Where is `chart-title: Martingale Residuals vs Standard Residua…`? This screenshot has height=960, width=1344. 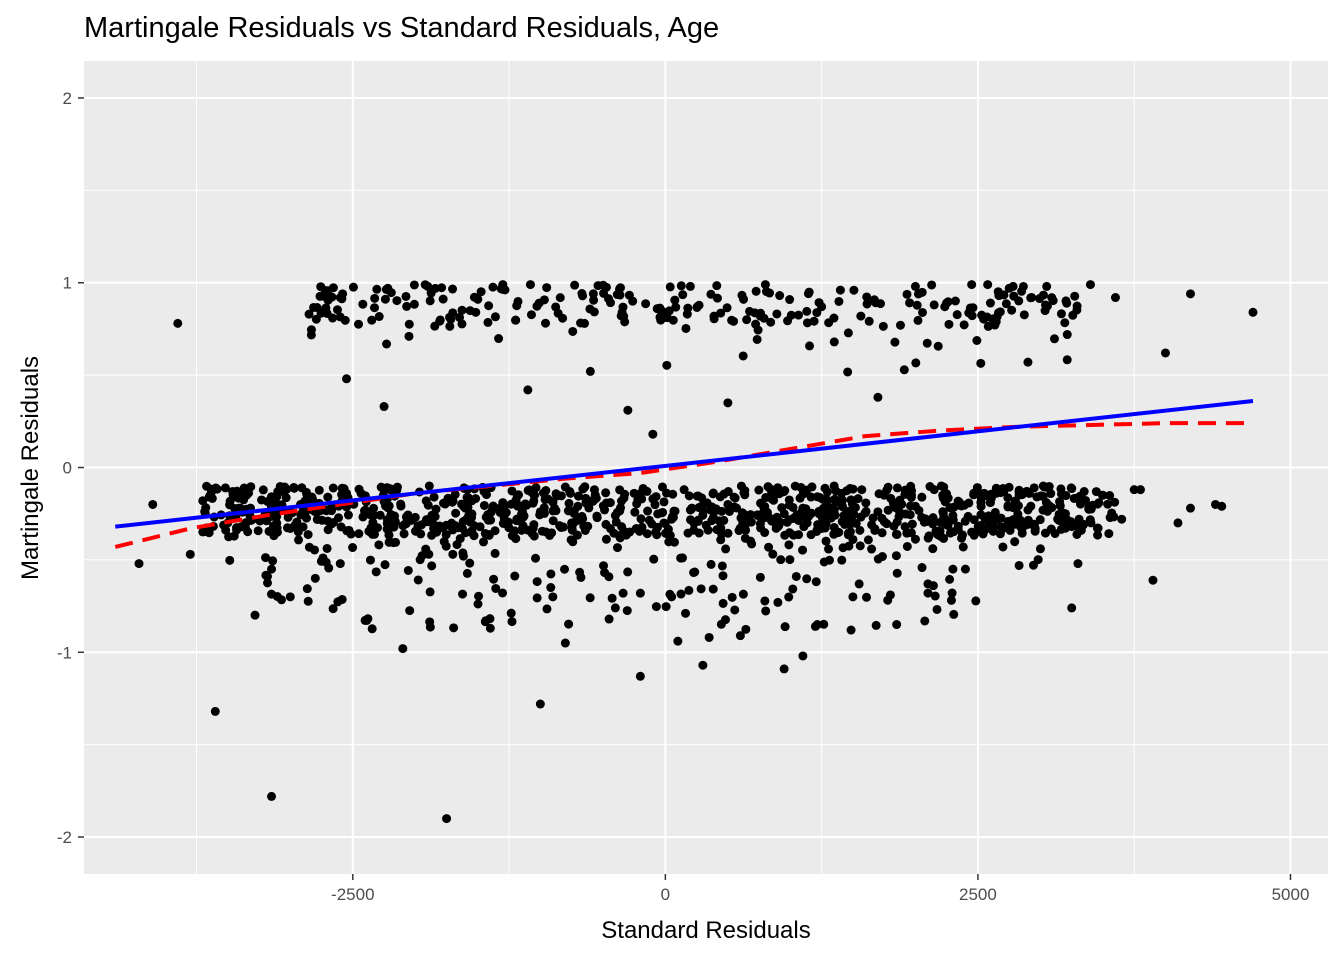 chart-title: Martingale Residuals vs Standard Residua… is located at coordinates (402, 28).